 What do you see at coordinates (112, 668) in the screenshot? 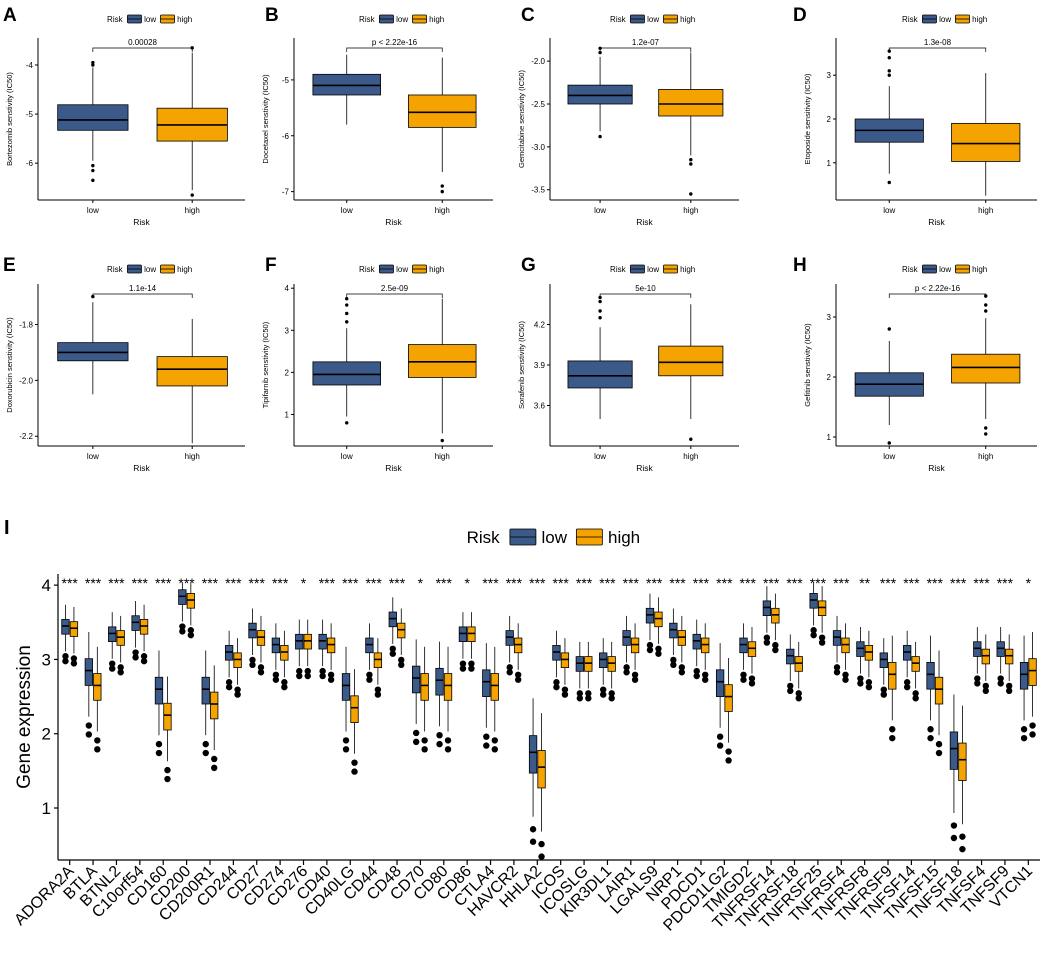
I see `panel-i-btnl2-low-outlier` at bounding box center [112, 668].